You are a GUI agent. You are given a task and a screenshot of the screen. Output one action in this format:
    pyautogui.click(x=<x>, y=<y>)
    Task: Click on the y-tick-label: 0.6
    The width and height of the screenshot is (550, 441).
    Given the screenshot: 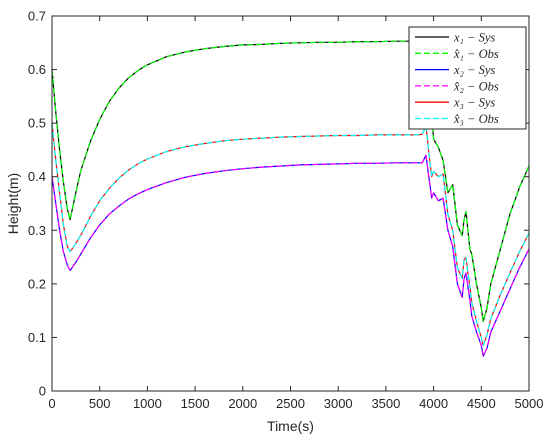 What is the action you would take?
    pyautogui.click(x=37, y=69)
    